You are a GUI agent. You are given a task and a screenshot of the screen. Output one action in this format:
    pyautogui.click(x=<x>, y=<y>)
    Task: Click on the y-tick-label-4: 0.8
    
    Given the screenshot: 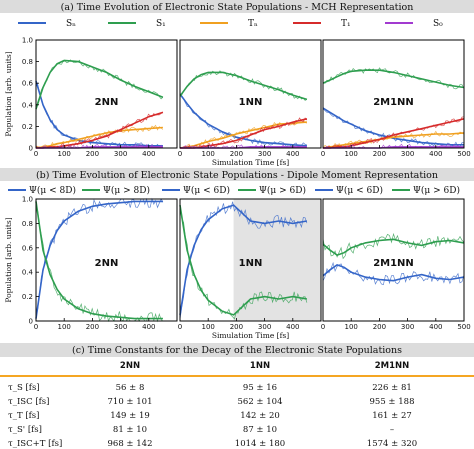 What is the action you would take?
    pyautogui.click(x=27, y=62)
    